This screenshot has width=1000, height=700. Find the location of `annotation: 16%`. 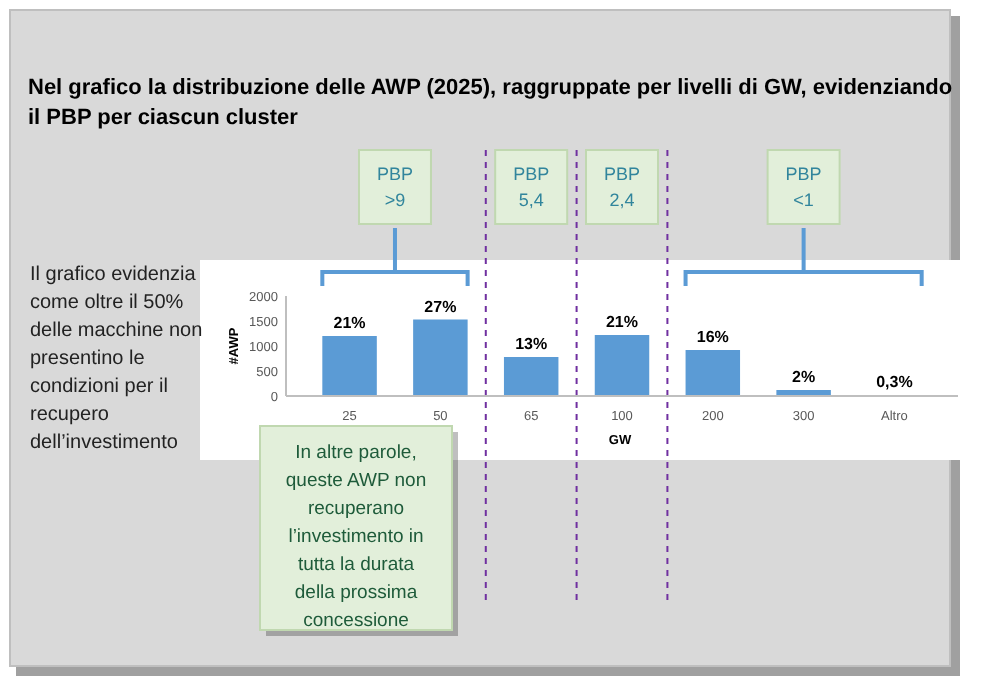

annotation: 16% is located at coordinates (712, 337).